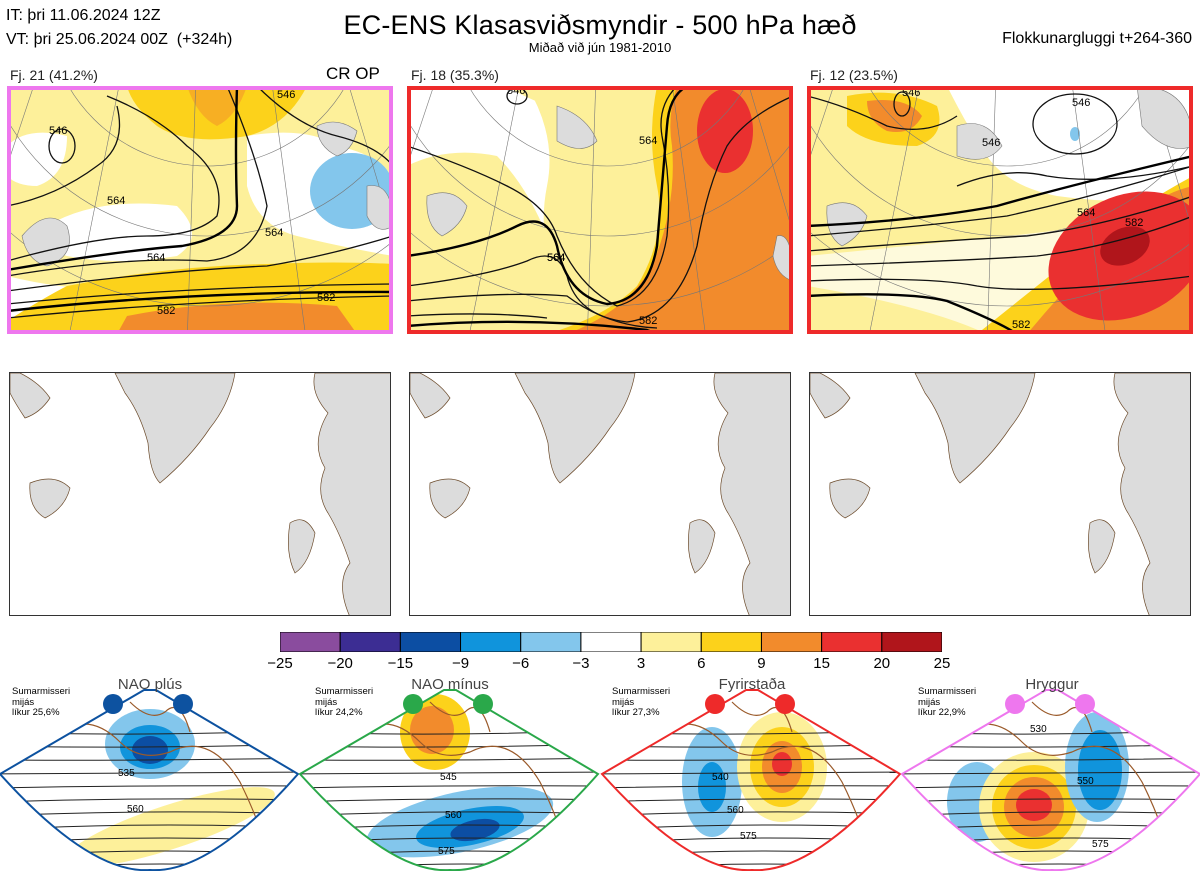 This screenshot has height=876, width=1200. What do you see at coordinates (83, 15) in the screenshot?
I see `init-time: IT: þri 11.06.2024 12Z` at bounding box center [83, 15].